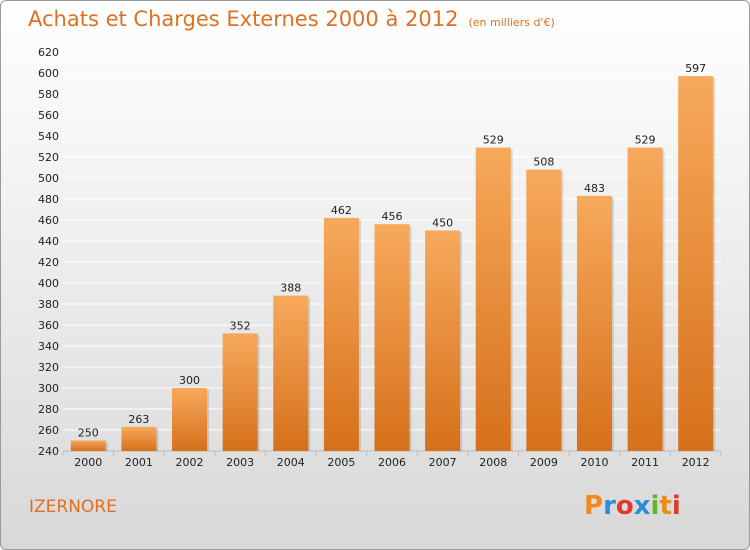 This screenshot has height=550, width=750. Describe the element at coordinates (48, 94) in the screenshot. I see `y-tick-label: 580` at that location.